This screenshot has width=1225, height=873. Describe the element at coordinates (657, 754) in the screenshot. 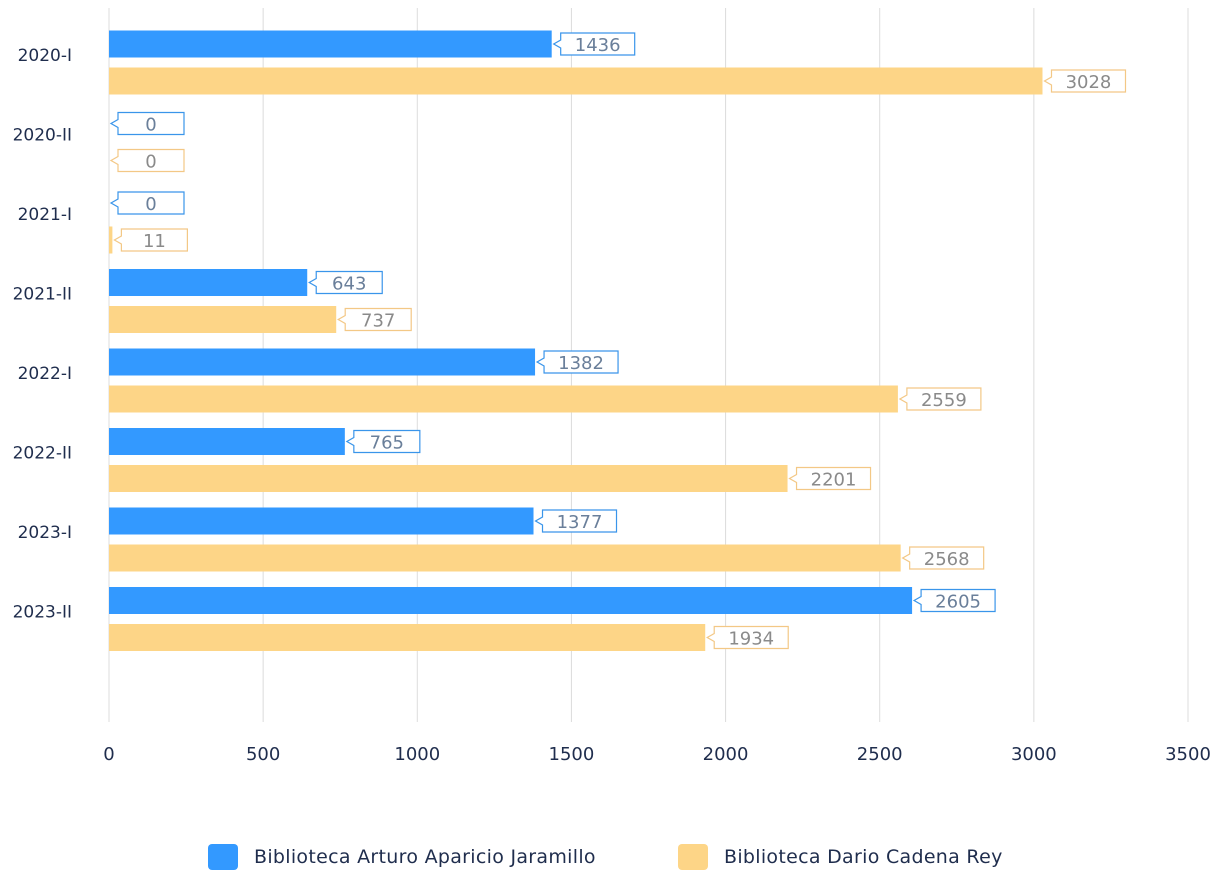

I see `x-axis-ticks: 0 500 1000 1500 2000 2500 3000 3500` at that location.